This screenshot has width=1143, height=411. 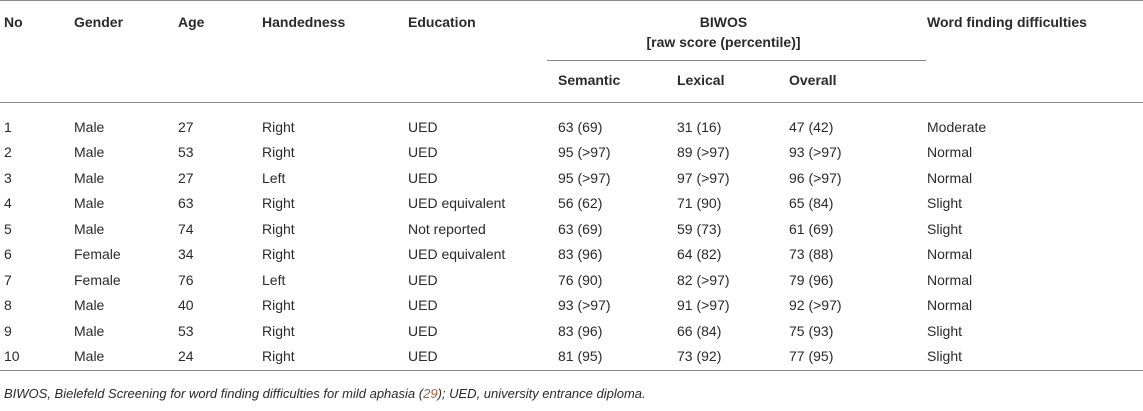 I want to click on cell-age: 24, so click(x=220, y=357).